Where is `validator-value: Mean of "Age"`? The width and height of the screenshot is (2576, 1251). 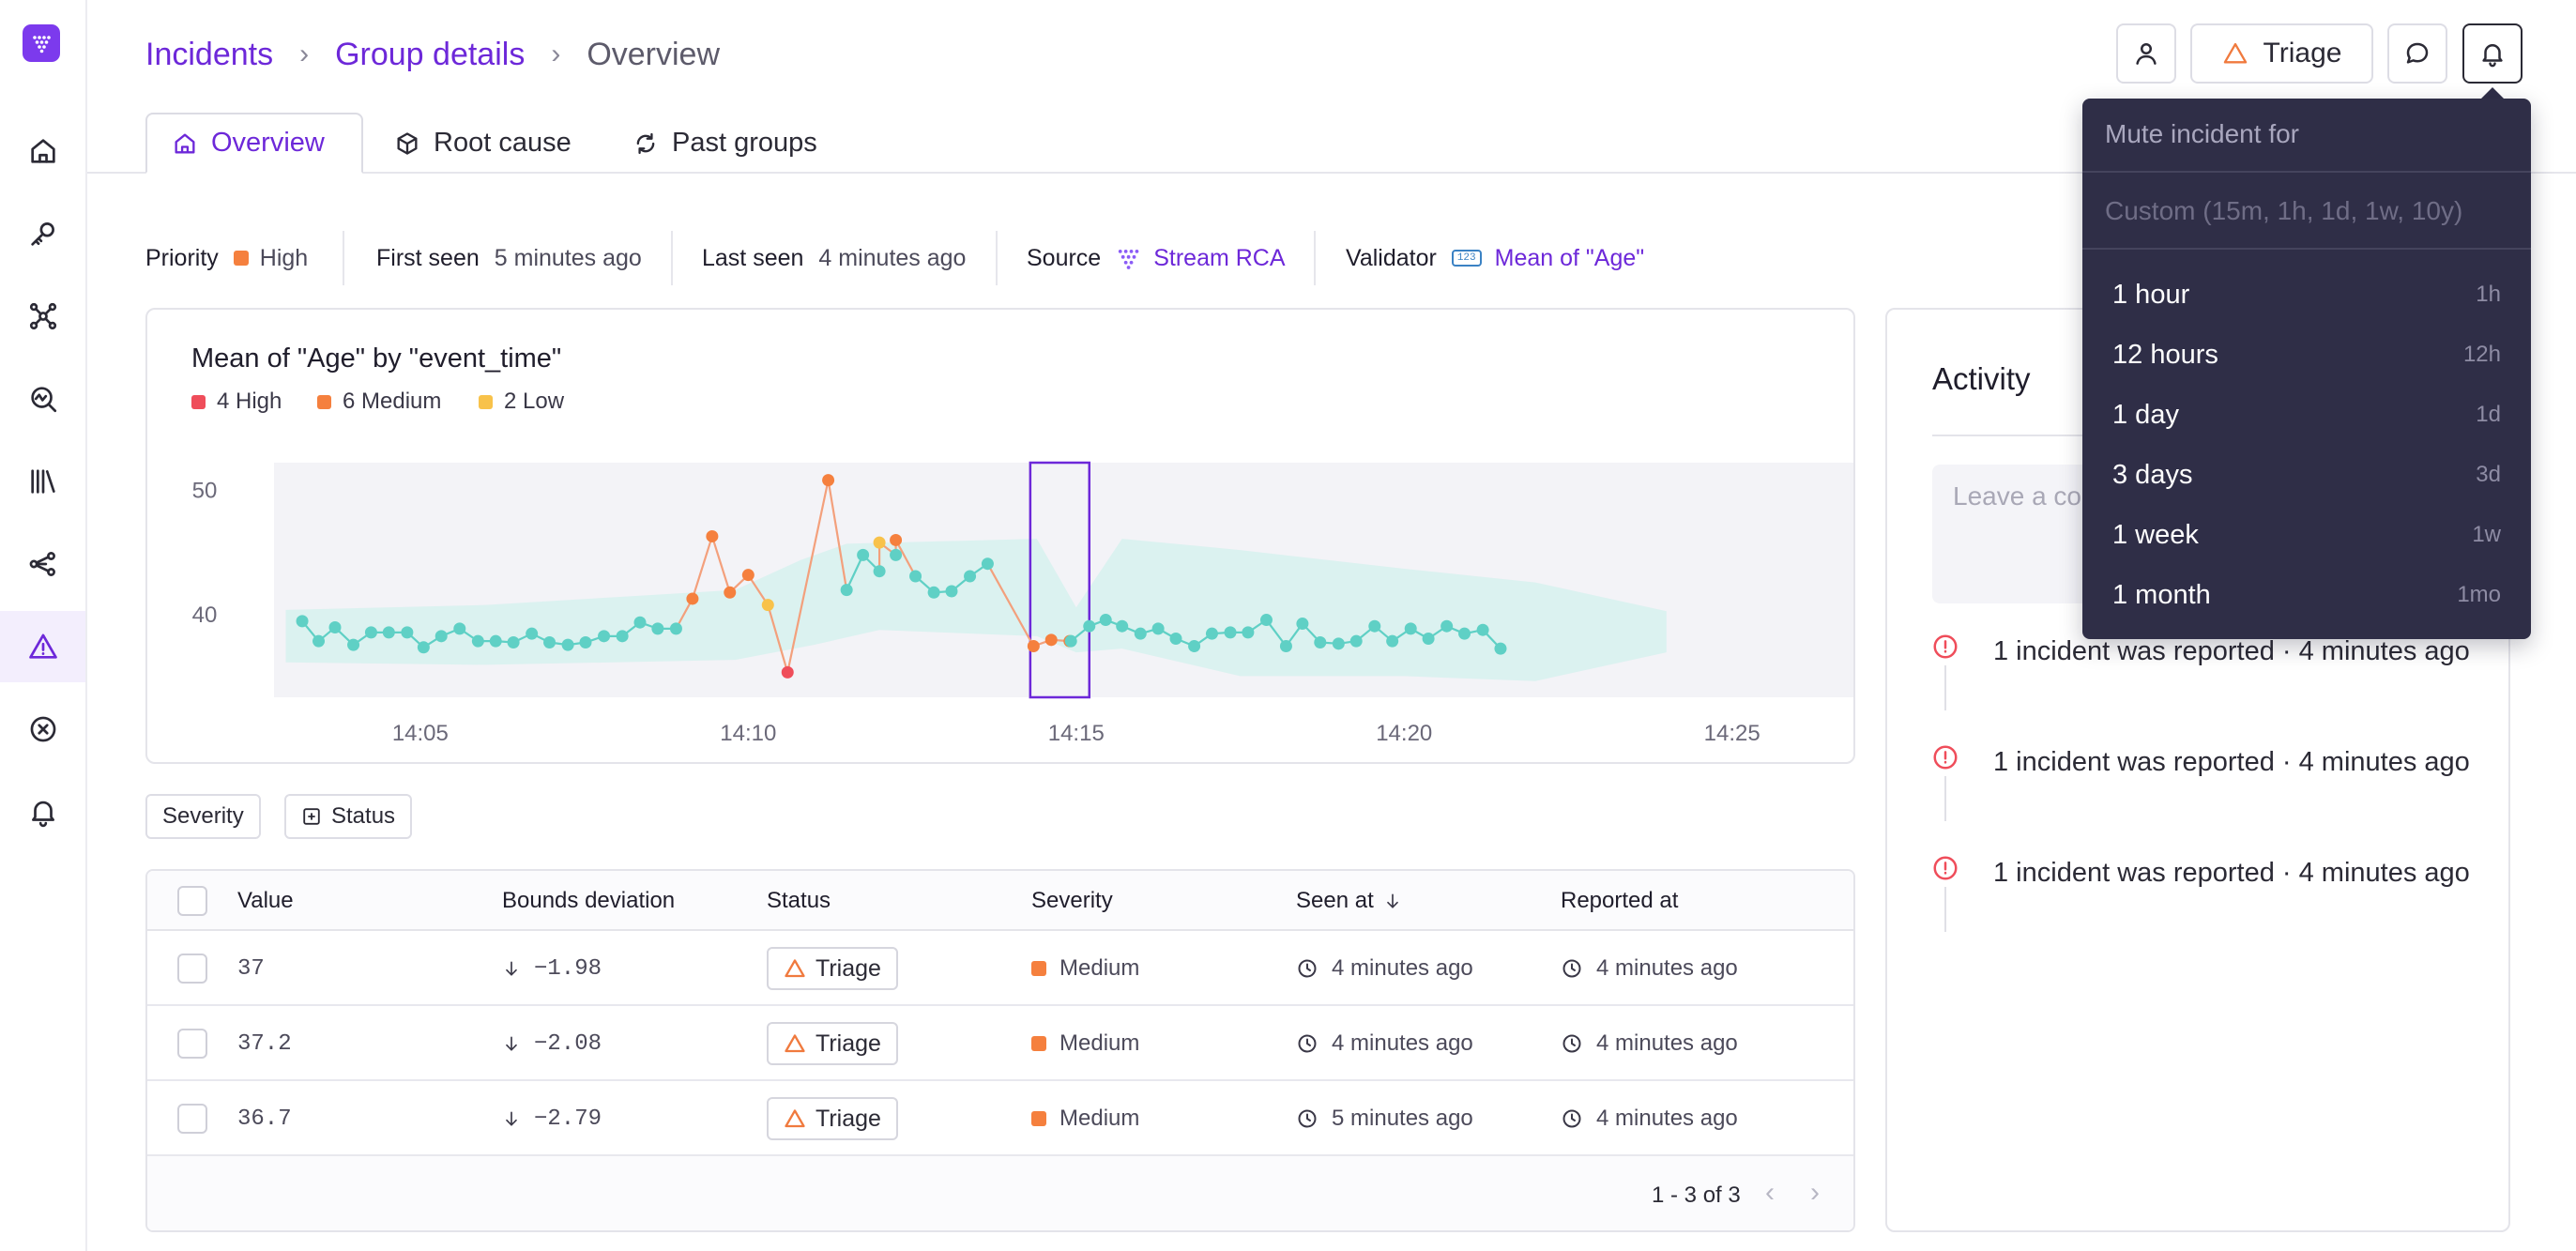
validator-value: Mean of "Age" is located at coordinates (1569, 258).